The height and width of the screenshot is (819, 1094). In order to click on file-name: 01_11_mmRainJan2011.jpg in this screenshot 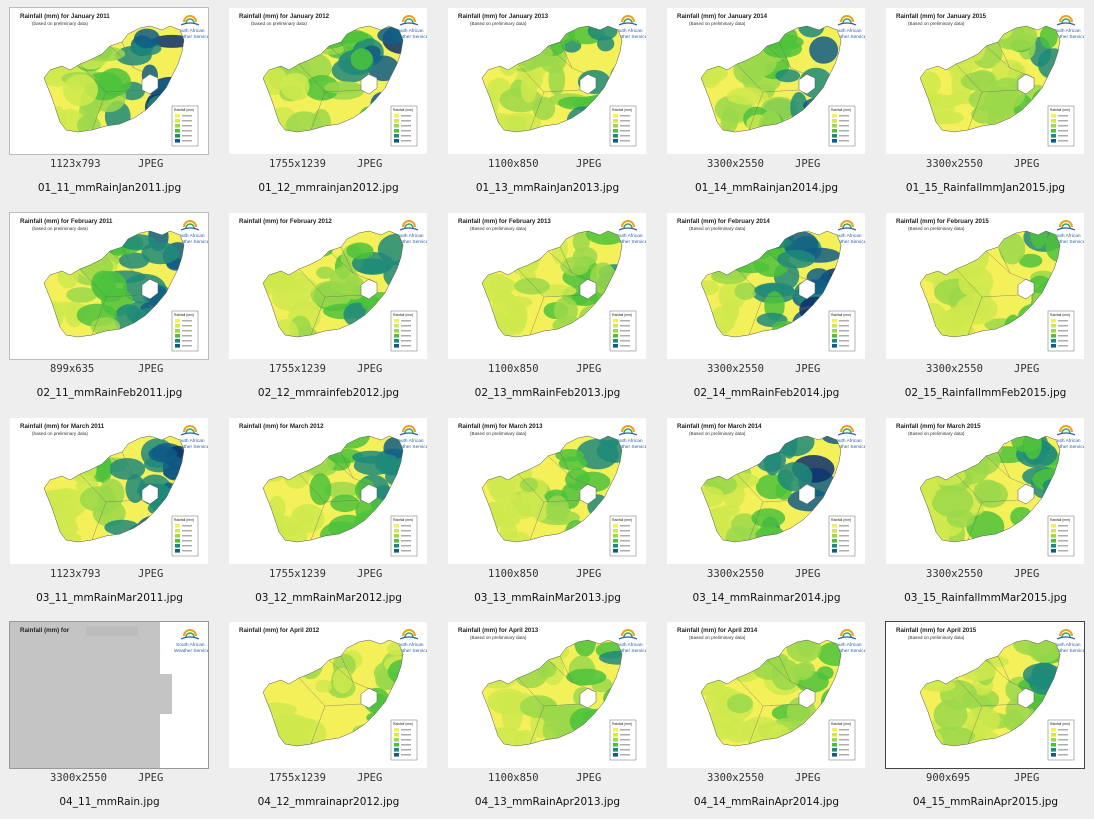, I will do `click(109, 188)`.